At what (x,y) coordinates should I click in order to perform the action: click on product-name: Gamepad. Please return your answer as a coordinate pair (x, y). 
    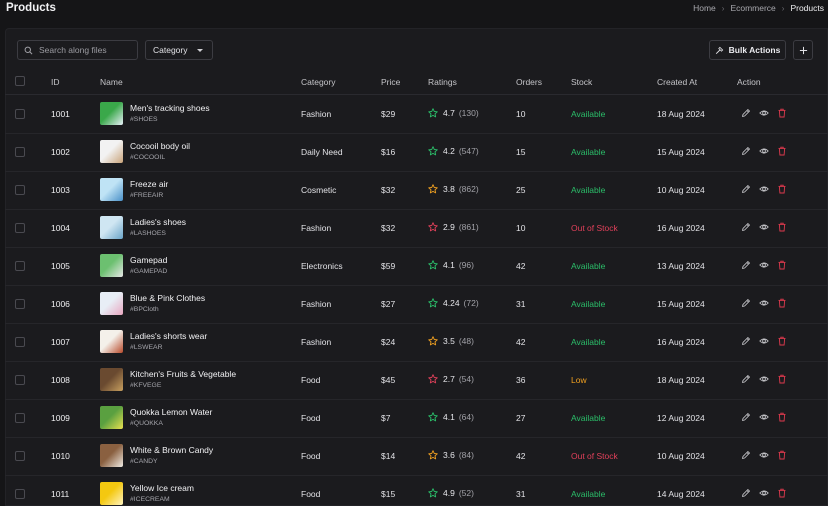
    Looking at the image, I should click on (149, 260).